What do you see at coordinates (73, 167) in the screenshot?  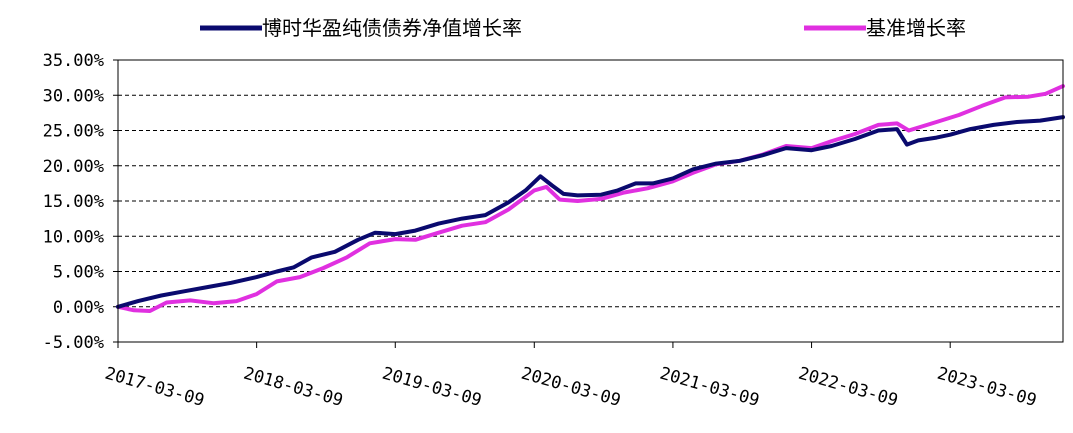 I see `y-tick-label: 20.00%` at bounding box center [73, 167].